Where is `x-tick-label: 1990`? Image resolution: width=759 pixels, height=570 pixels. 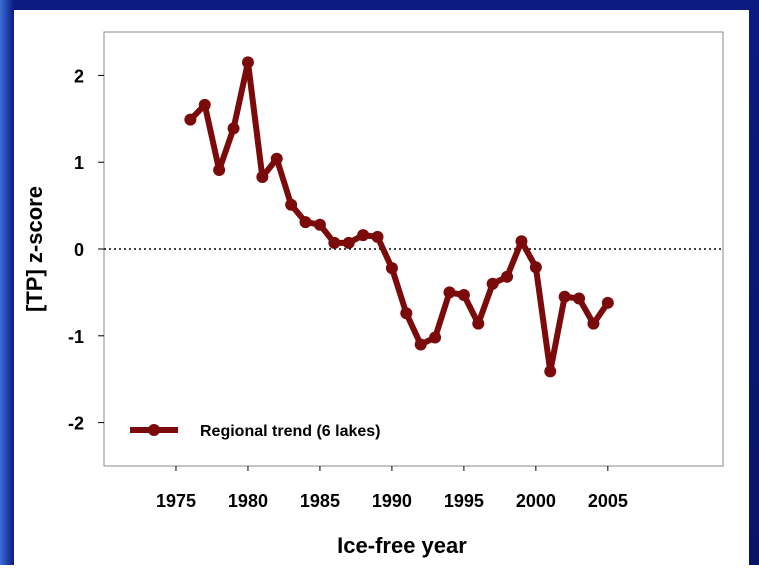 x-tick-label: 1990 is located at coordinates (392, 501).